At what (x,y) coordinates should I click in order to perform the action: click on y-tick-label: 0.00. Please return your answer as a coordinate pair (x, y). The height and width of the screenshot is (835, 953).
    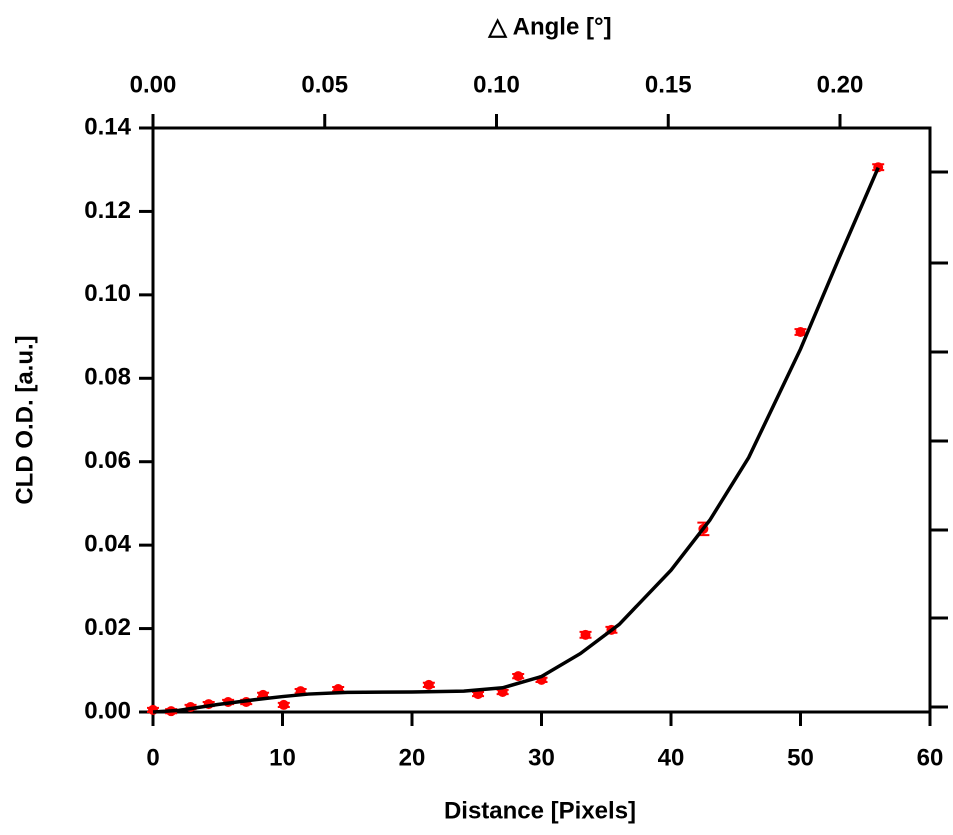
    Looking at the image, I should click on (107, 710).